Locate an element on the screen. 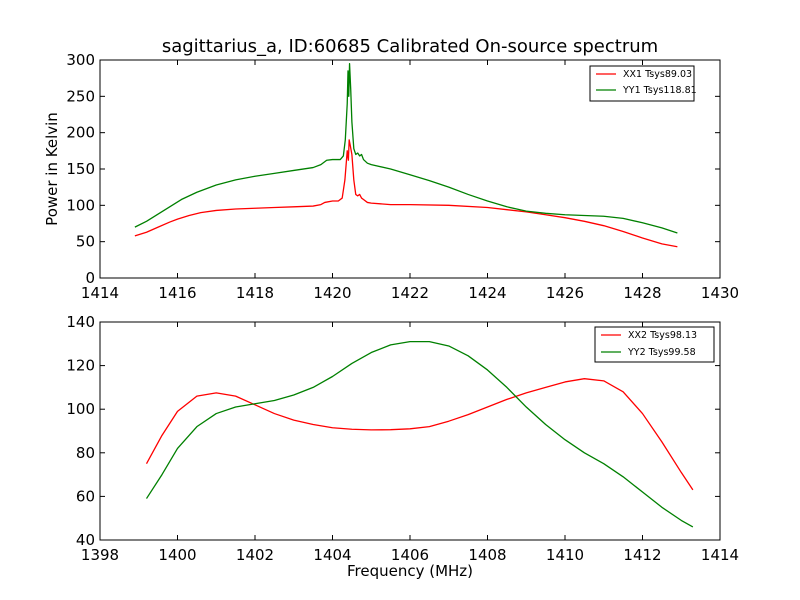  x-tick-label: 1400 is located at coordinates (177, 555).